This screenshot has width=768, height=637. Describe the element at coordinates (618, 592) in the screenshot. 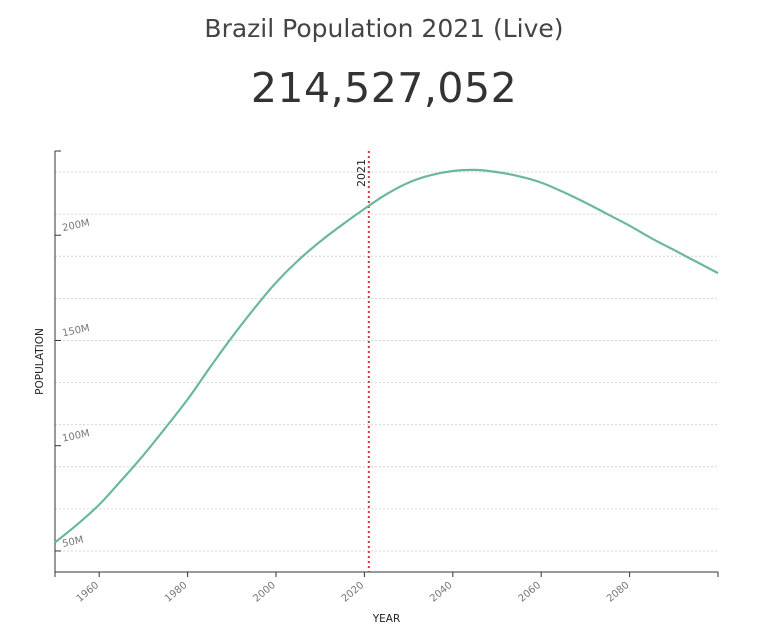

I see `x-tick-label: 2080` at that location.